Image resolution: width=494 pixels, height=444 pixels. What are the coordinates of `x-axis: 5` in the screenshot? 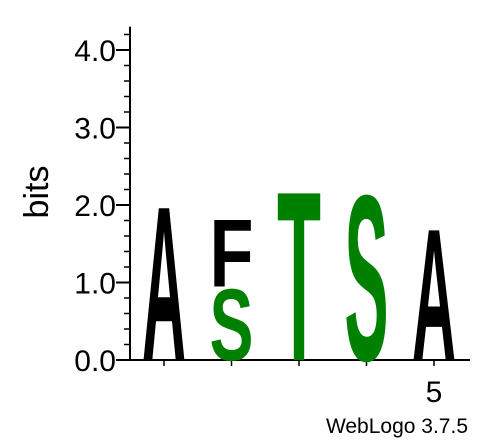 It's located at (300, 384).